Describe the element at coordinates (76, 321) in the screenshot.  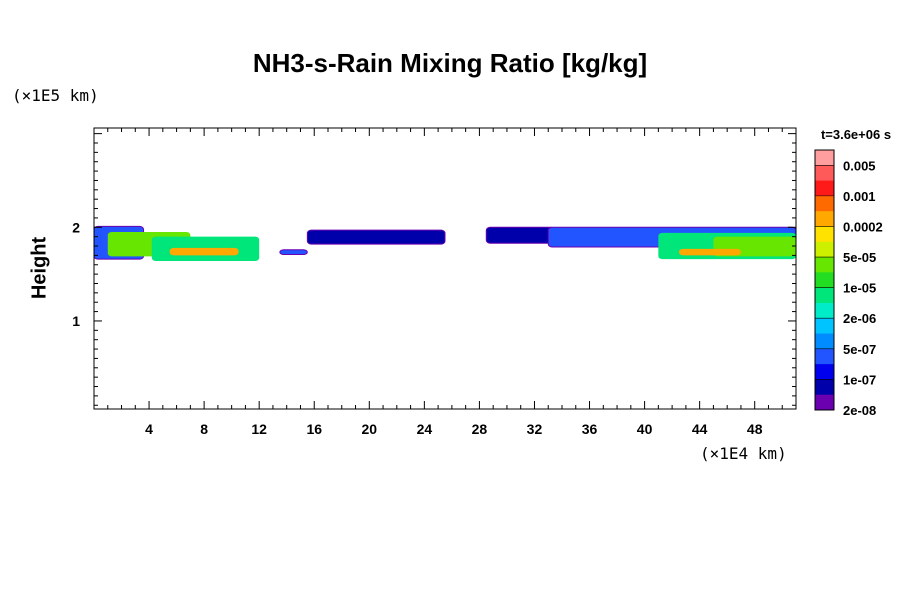
I see `y-tick-label: 1` at that location.